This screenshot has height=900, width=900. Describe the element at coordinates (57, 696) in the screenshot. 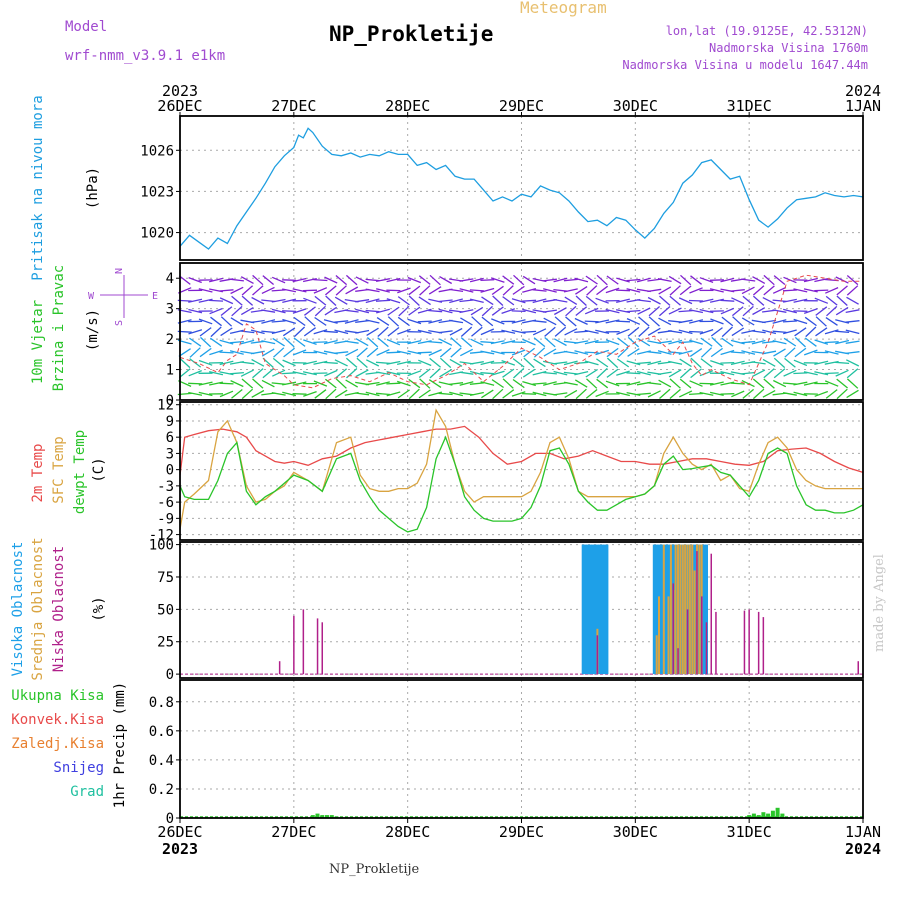

I see `precip-legend-item: Ukupna Kisa` at that location.